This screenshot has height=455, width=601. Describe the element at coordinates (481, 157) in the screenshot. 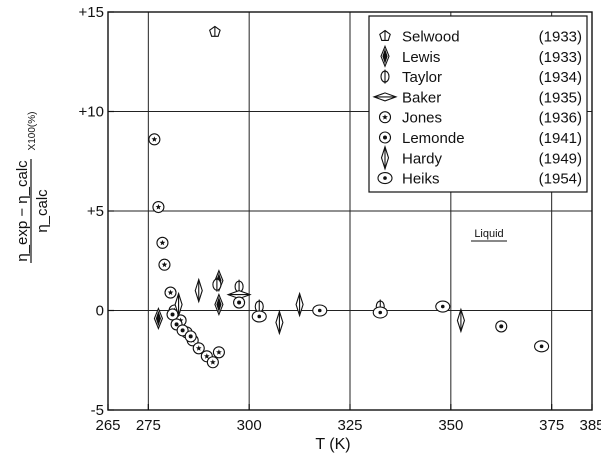

I see `legend-item-hardy: Hardy (1949)` at that location.